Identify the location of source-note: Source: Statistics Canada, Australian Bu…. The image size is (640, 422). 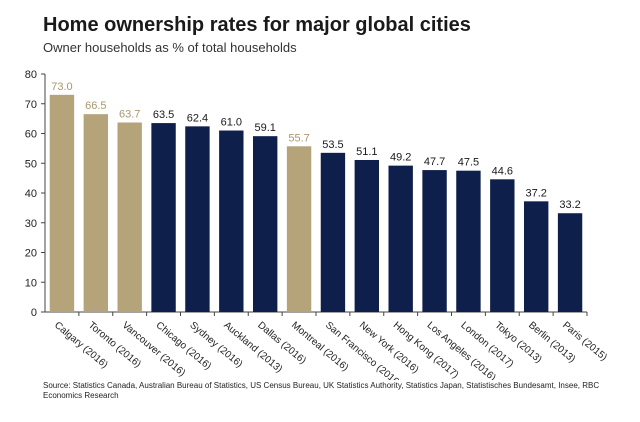
(321, 390).